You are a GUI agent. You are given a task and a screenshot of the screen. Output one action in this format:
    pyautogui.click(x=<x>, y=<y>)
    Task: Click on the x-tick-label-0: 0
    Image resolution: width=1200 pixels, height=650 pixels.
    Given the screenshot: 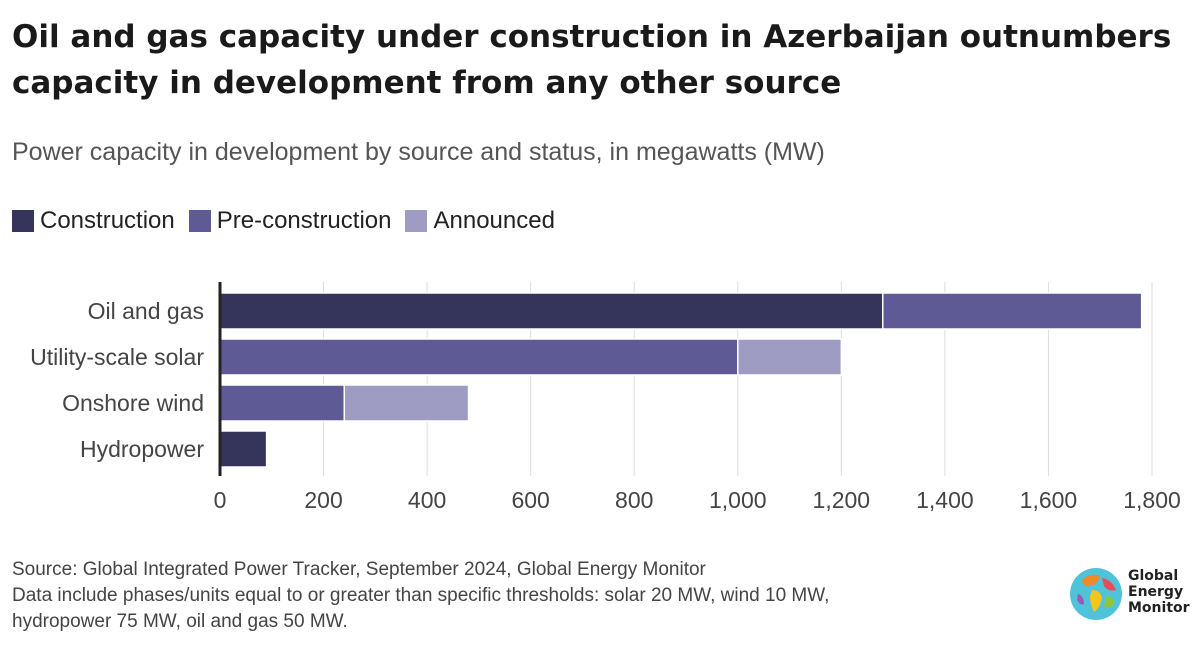 What is the action you would take?
    pyautogui.click(x=220, y=500)
    